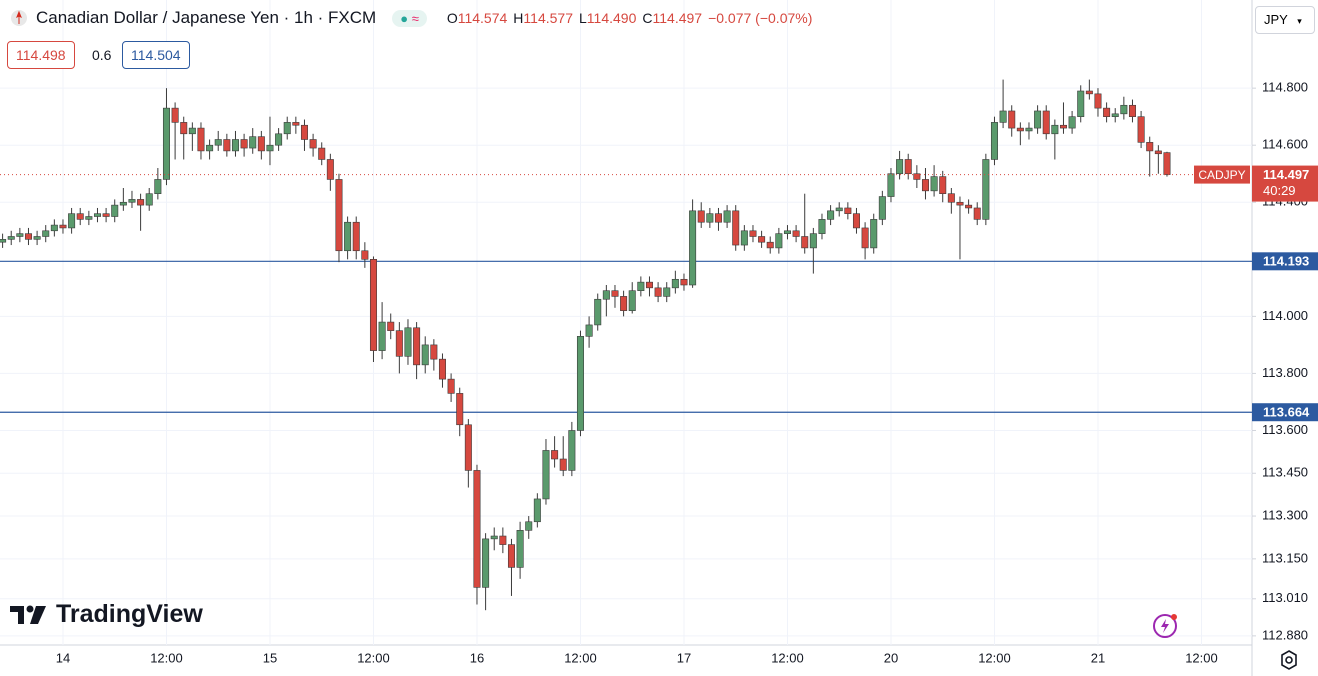  Describe the element at coordinates (1285, 429) in the screenshot. I see `y-tick-label: 113.600` at that location.